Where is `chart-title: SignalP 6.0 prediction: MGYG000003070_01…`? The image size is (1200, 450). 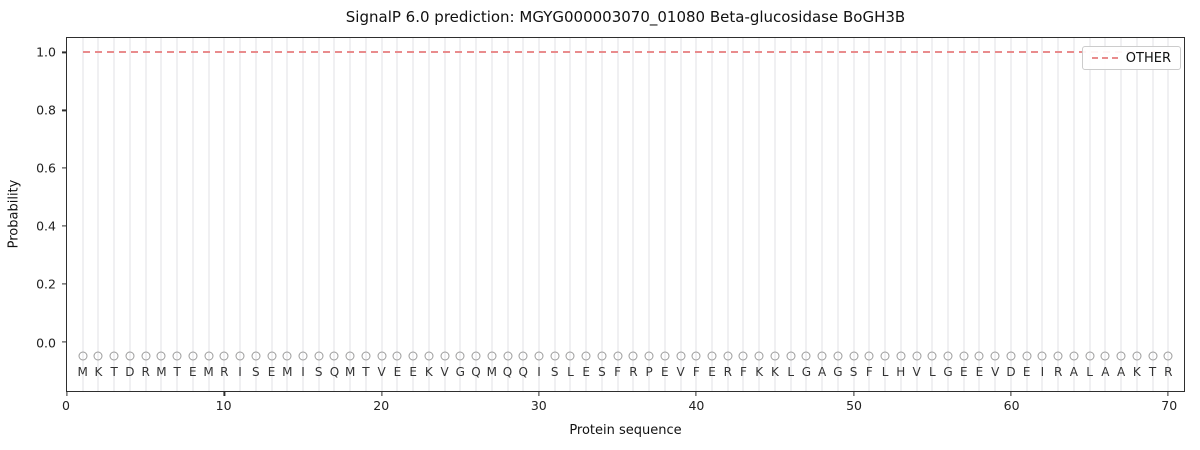
chart-title: SignalP 6.0 prediction: MGYG000003070_01… is located at coordinates (625, 17).